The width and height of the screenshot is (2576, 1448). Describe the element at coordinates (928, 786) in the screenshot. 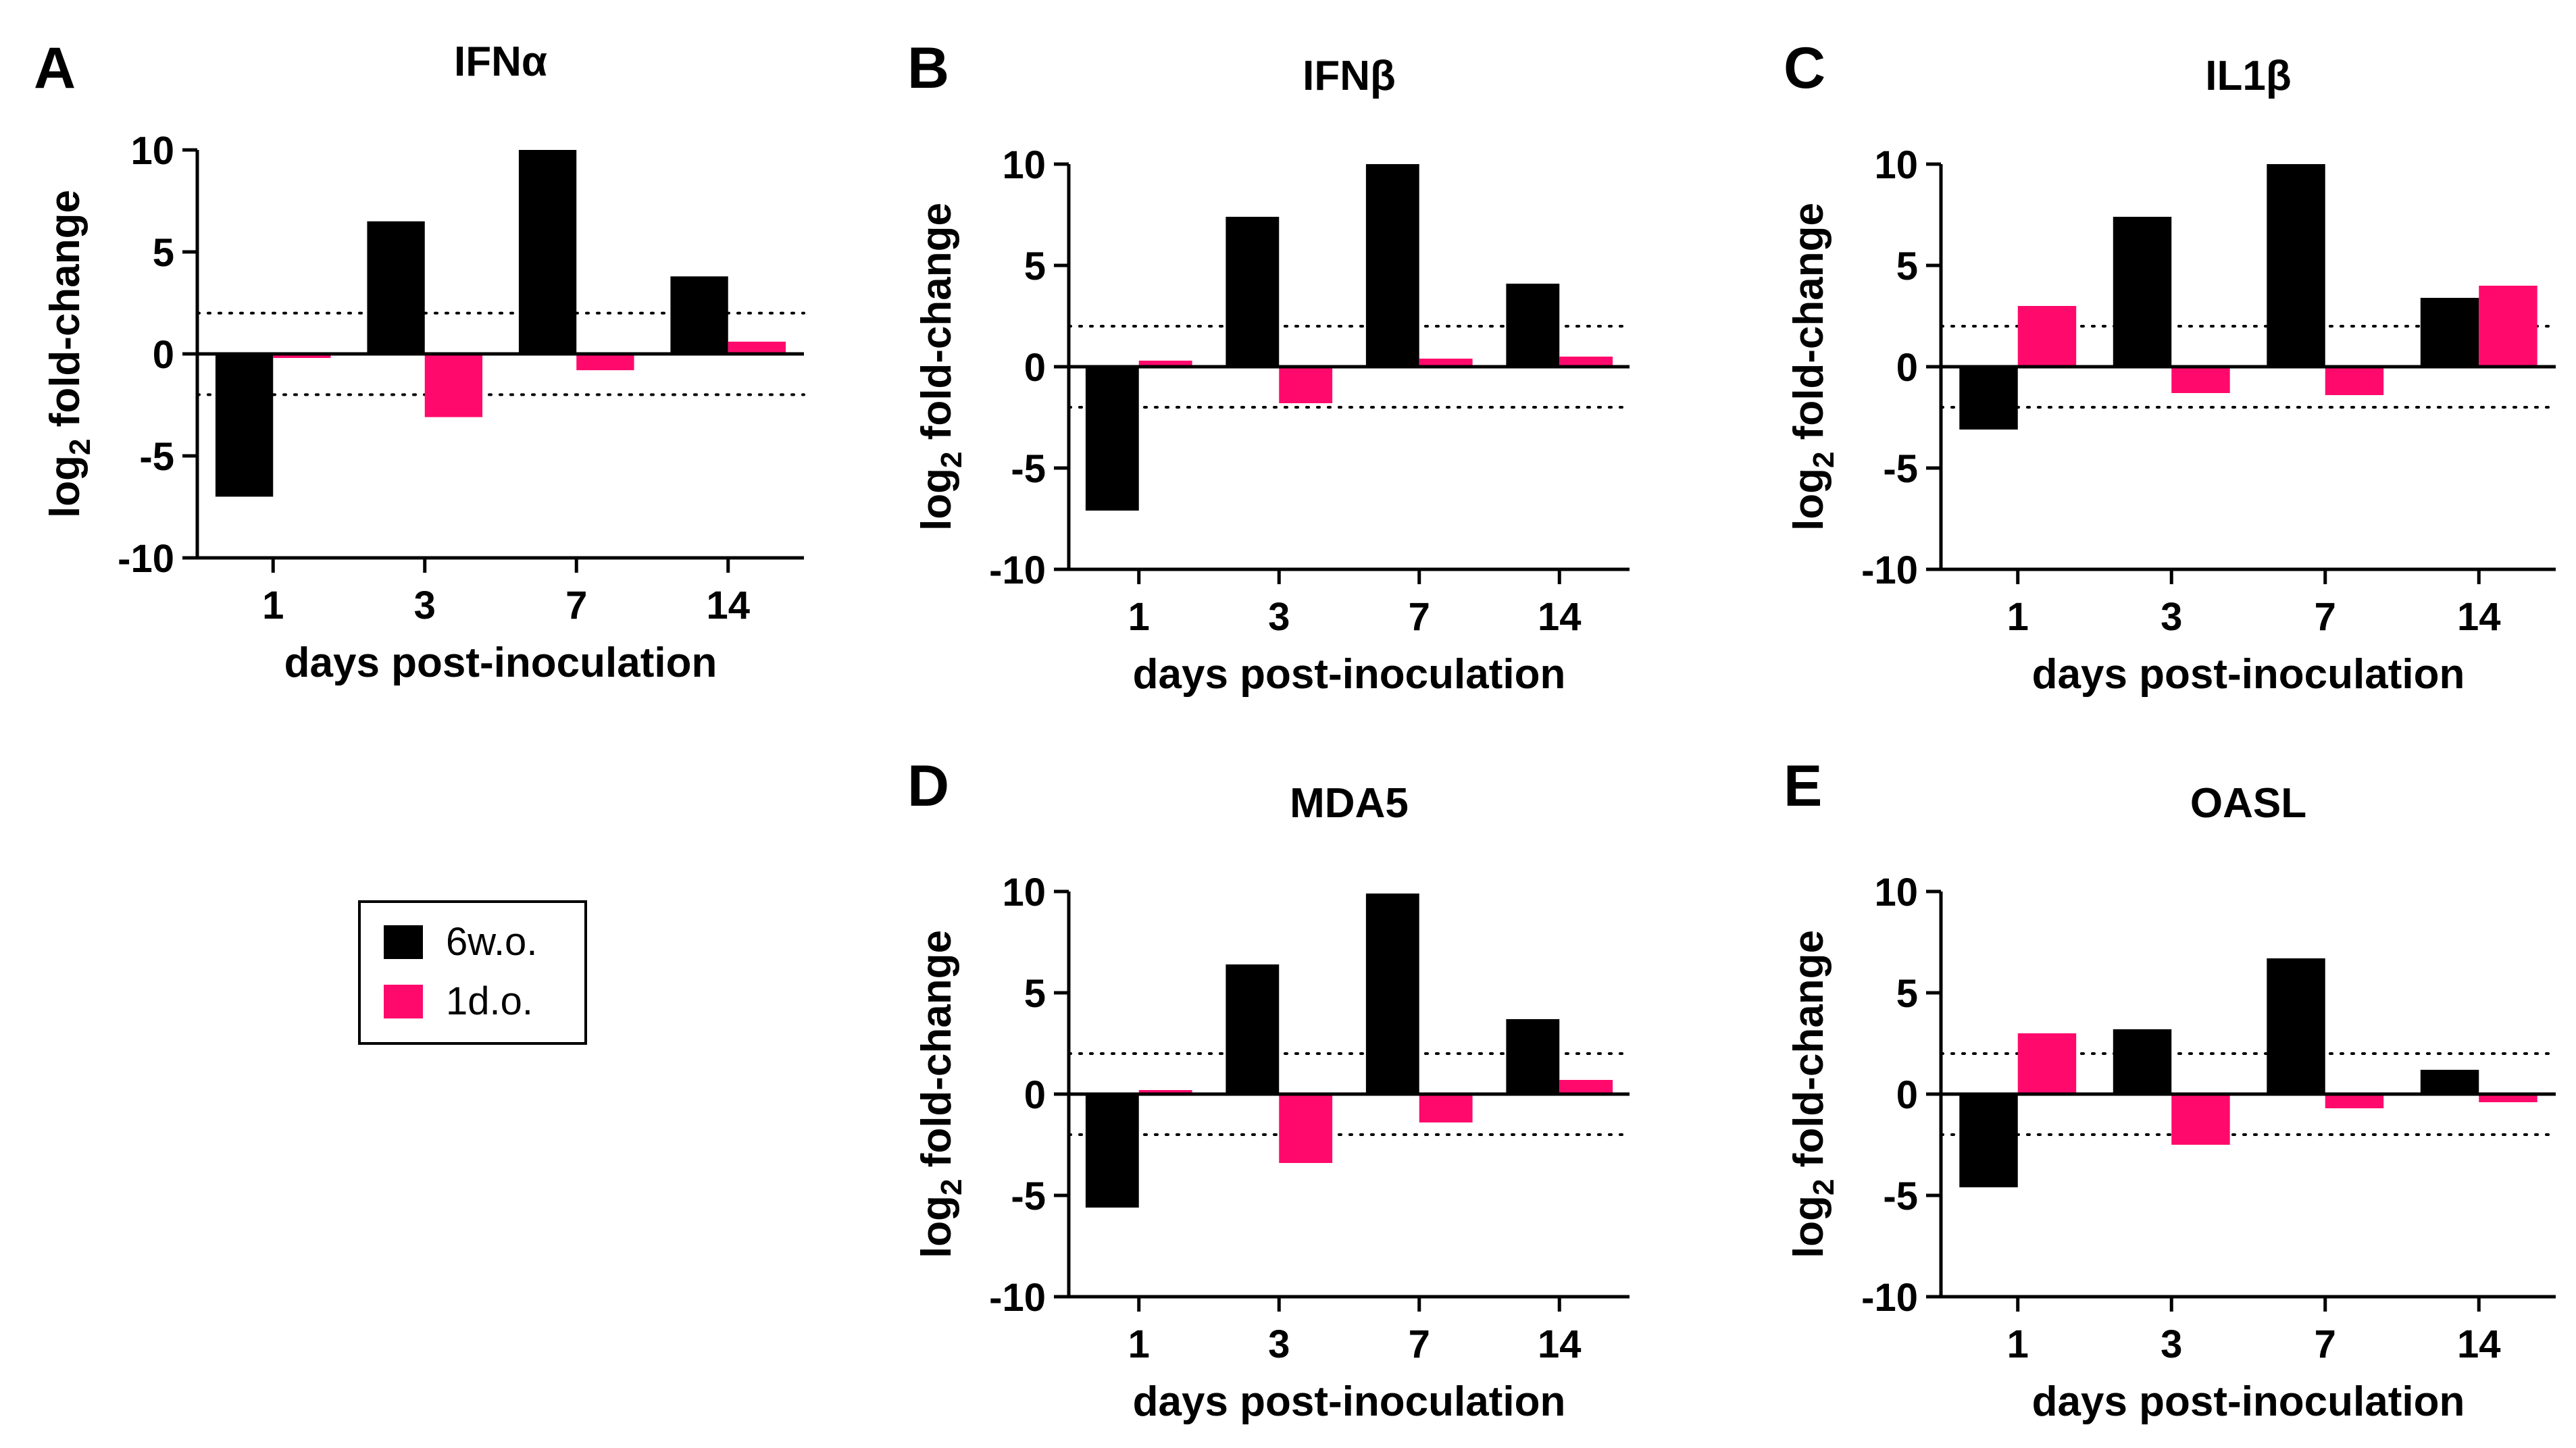

I see `panel-letter: D` at that location.